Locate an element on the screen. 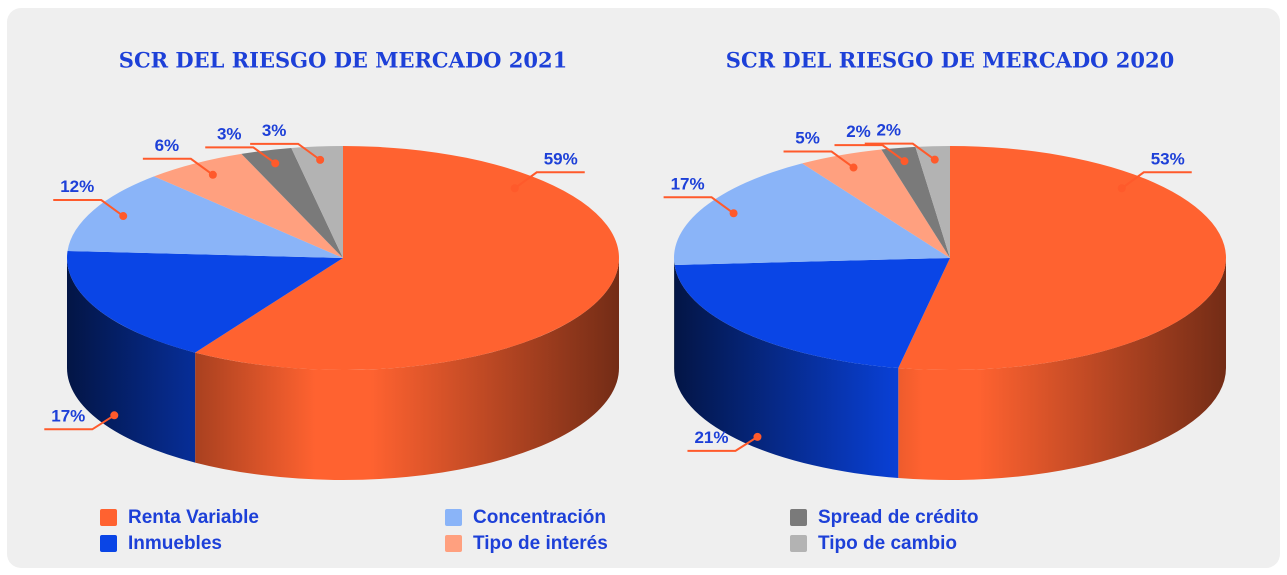  legend-label: Spread de crédito is located at coordinates (898, 517).